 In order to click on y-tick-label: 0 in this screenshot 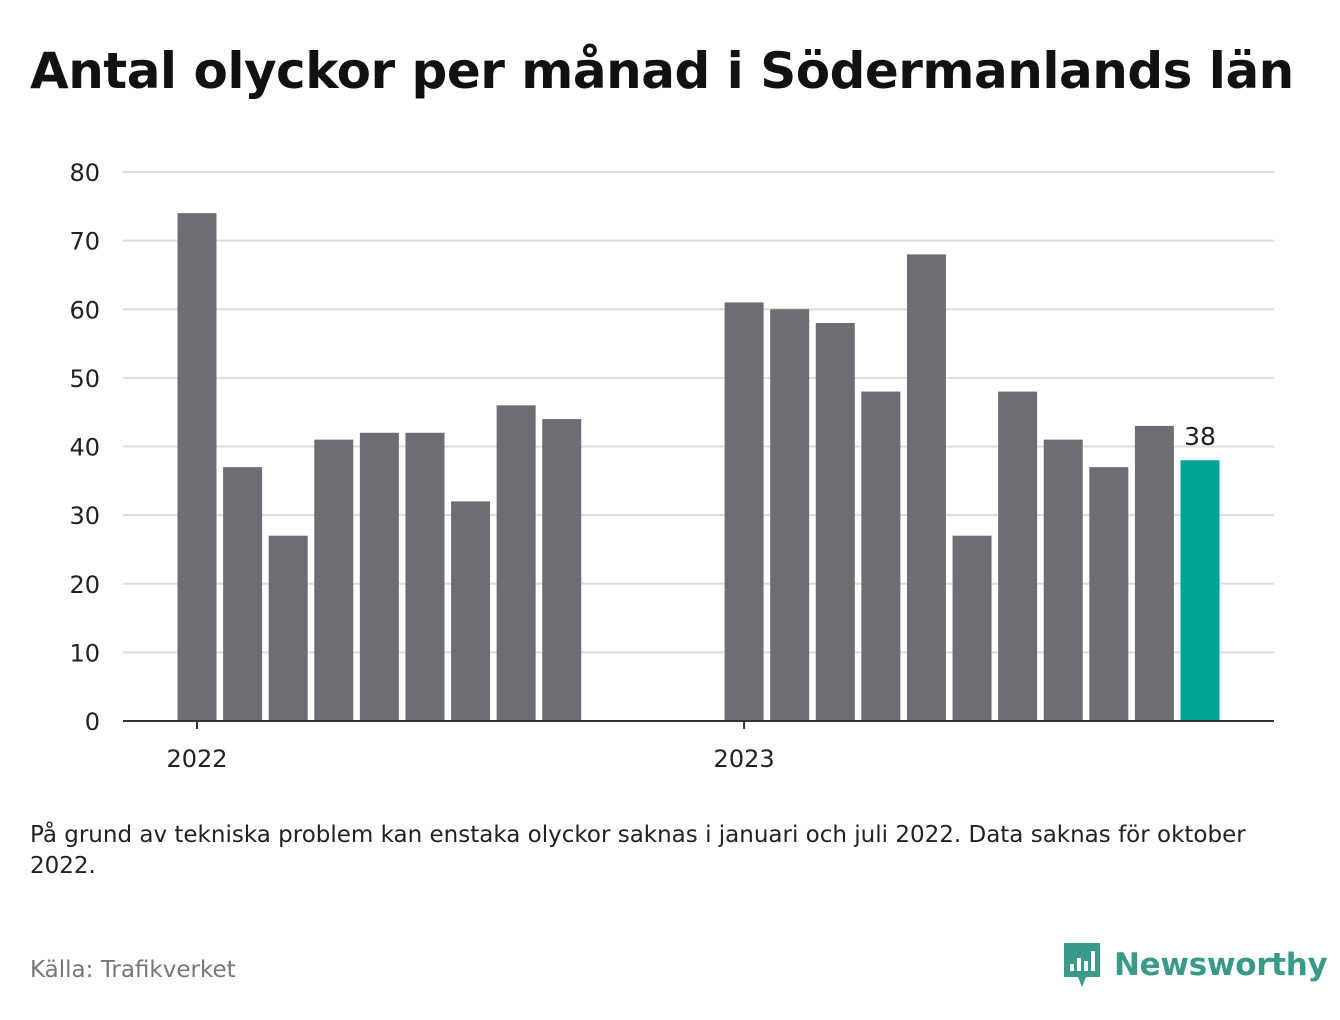, I will do `click(92, 722)`.